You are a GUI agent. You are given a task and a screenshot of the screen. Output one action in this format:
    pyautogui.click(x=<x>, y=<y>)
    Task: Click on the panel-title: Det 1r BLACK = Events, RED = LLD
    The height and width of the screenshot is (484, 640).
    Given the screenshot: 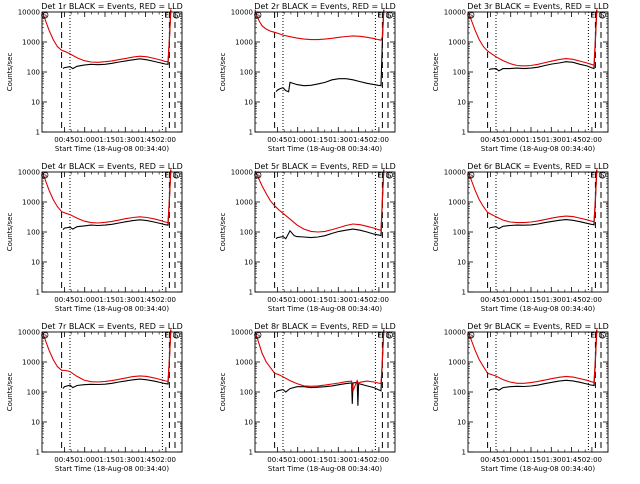 What is the action you would take?
    pyautogui.click(x=112, y=6)
    